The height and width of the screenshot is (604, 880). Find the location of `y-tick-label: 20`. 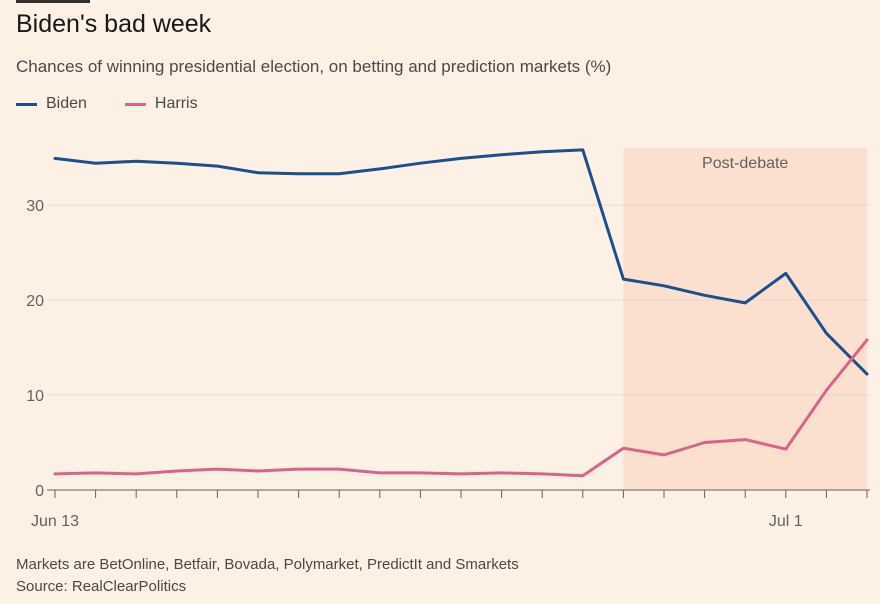

y-tick-label: 20 is located at coordinates (35, 301).